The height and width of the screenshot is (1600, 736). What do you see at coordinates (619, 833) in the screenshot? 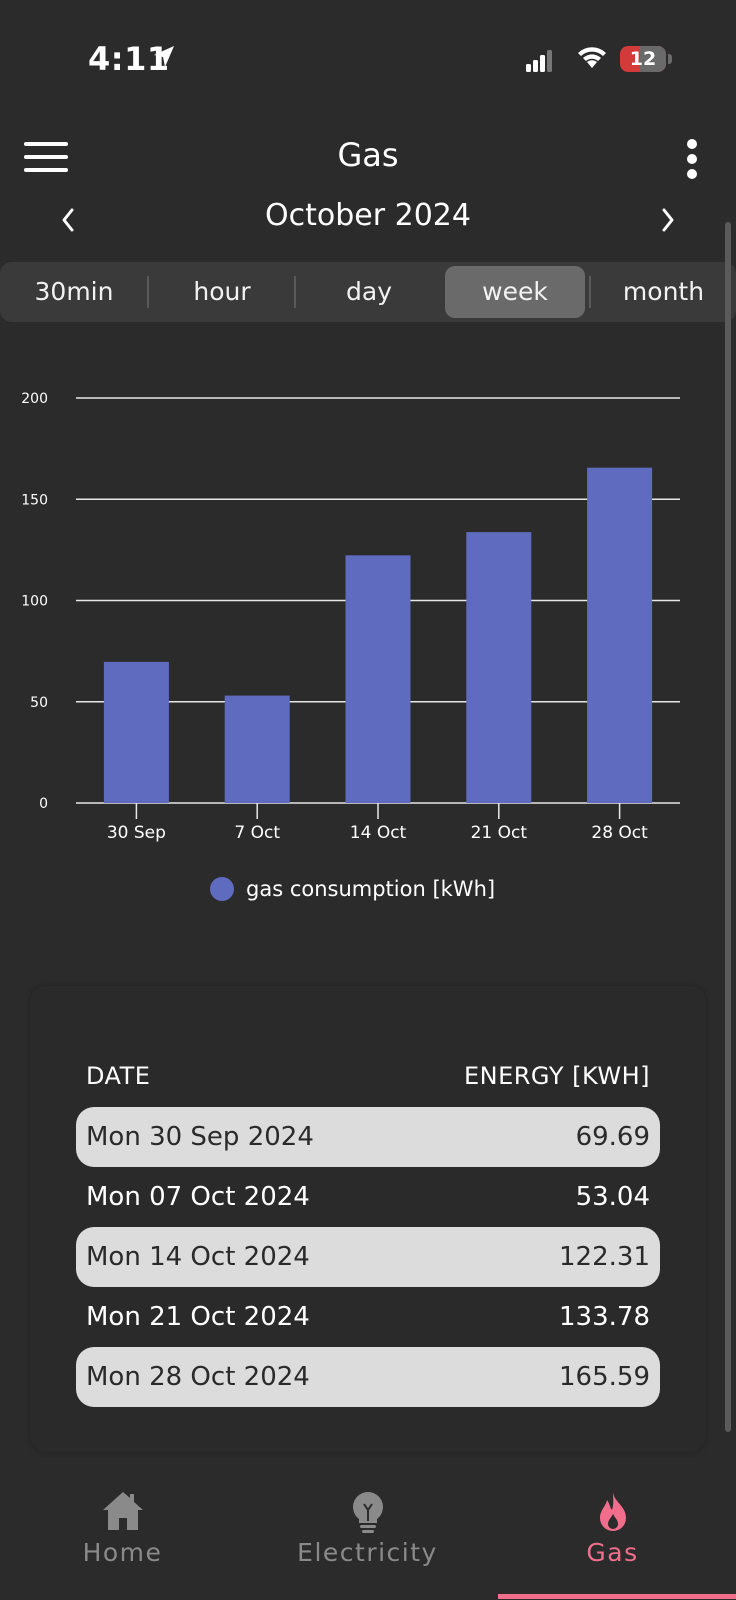
I see `x-tick-label: 28 Oct` at bounding box center [619, 833].